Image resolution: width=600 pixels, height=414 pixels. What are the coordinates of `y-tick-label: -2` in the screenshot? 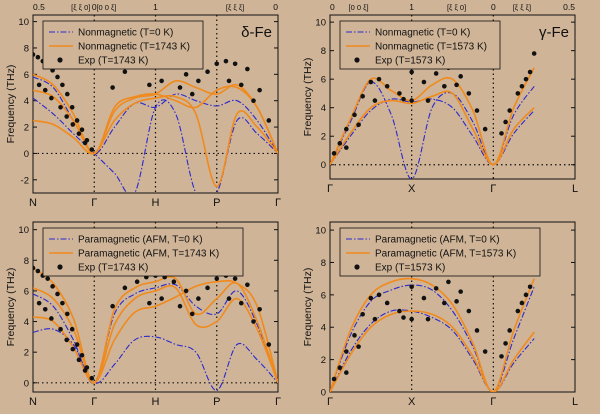 It's located at (25, 180).